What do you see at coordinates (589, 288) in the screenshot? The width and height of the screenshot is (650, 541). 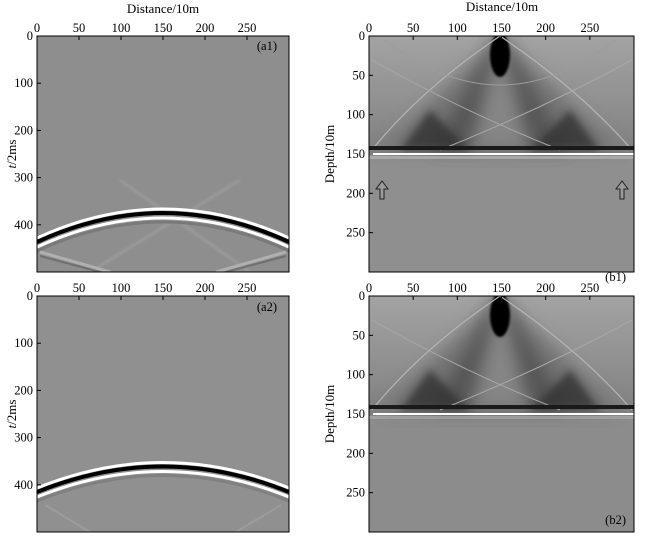 I see `x-tick-label-b2: 250` at bounding box center [589, 288].